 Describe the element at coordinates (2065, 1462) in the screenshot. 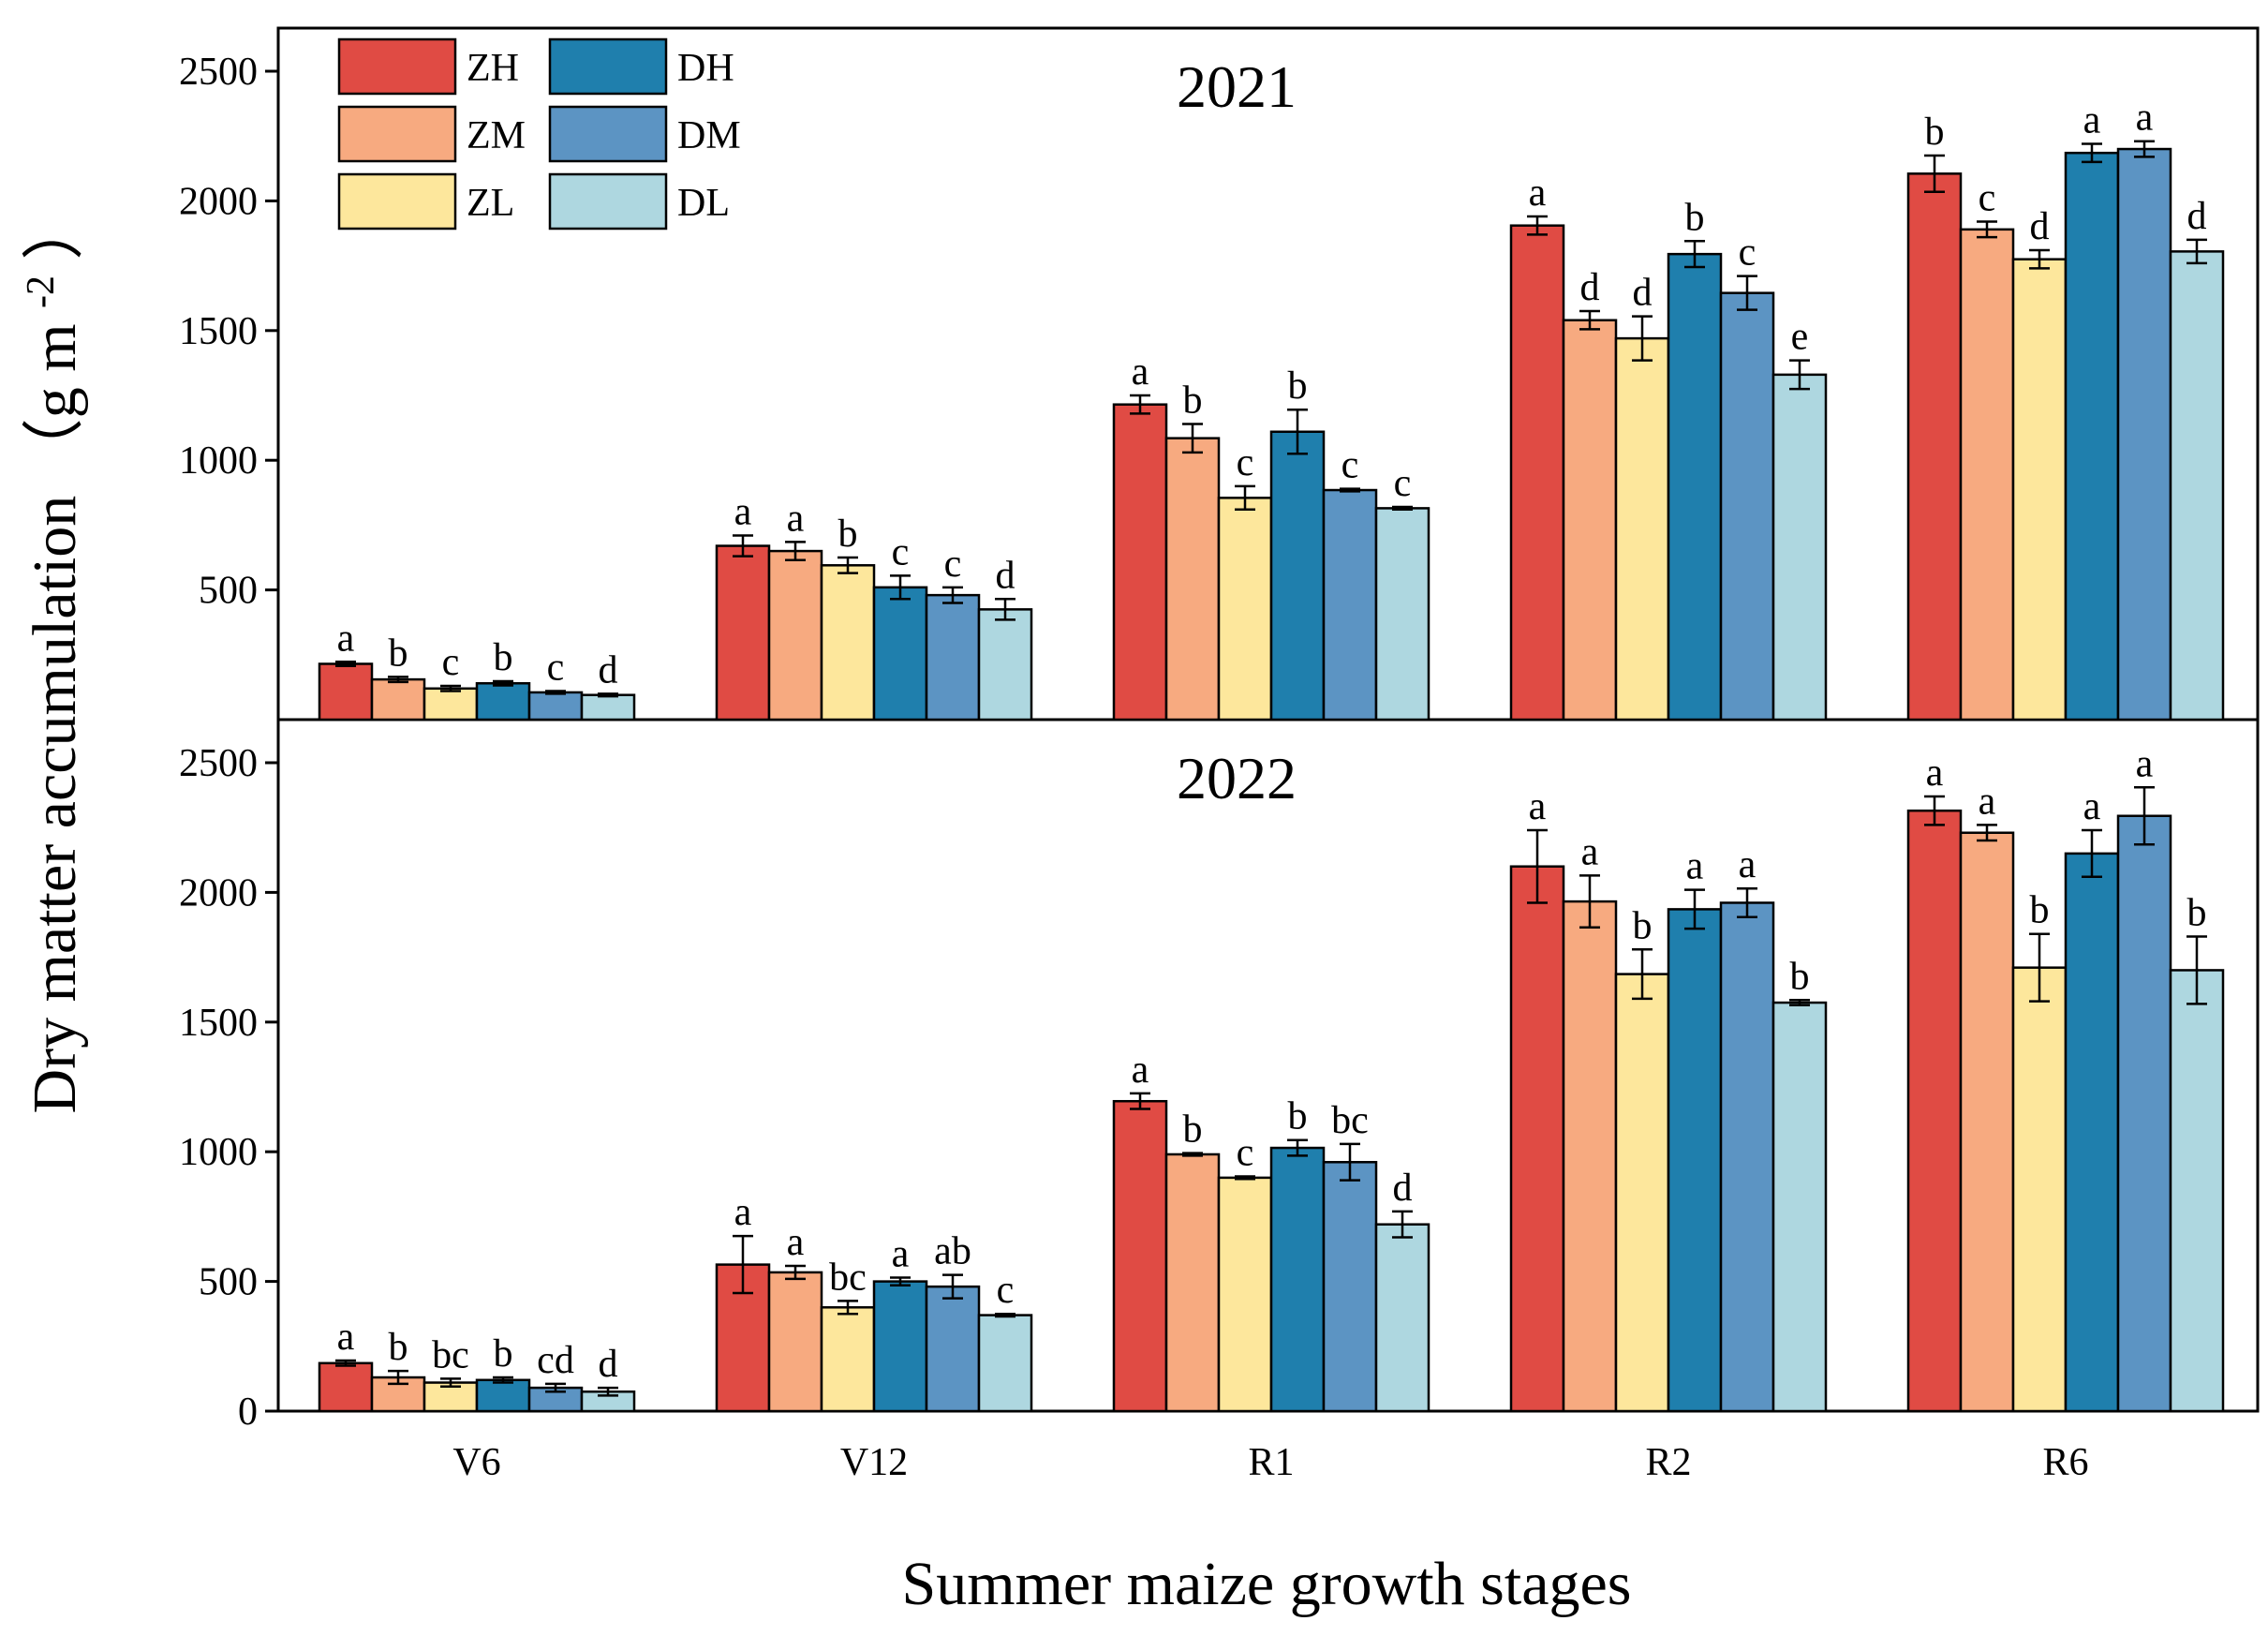

I see `x-tick-label: R6` at that location.